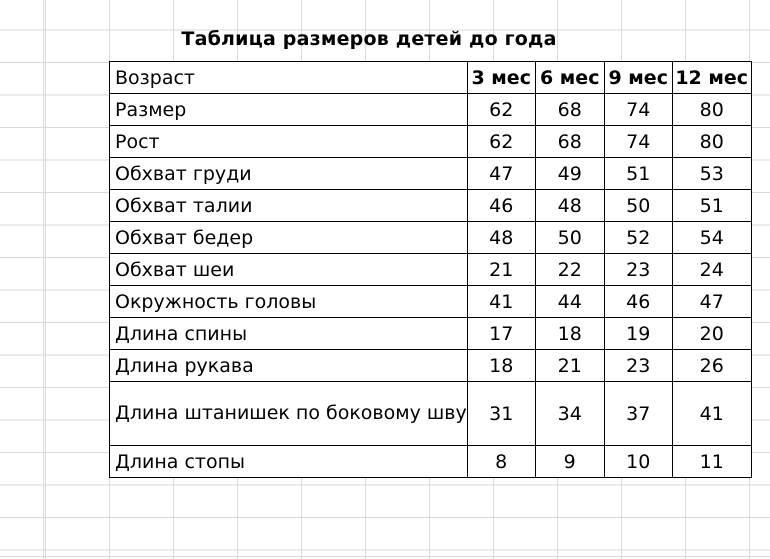 This screenshot has width=770, height=559. What do you see at coordinates (288, 301) in the screenshot?
I see `row-label: Окружность головы` at bounding box center [288, 301].